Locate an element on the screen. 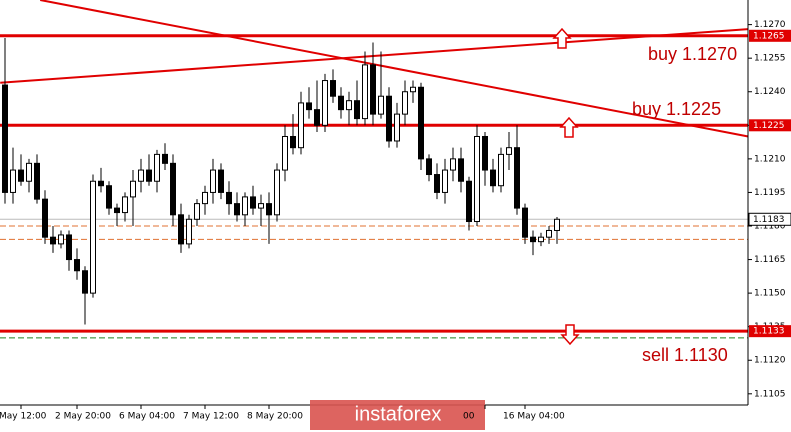 This screenshot has width=791, height=432. annotation: buy 1.1270 is located at coordinates (692, 54).